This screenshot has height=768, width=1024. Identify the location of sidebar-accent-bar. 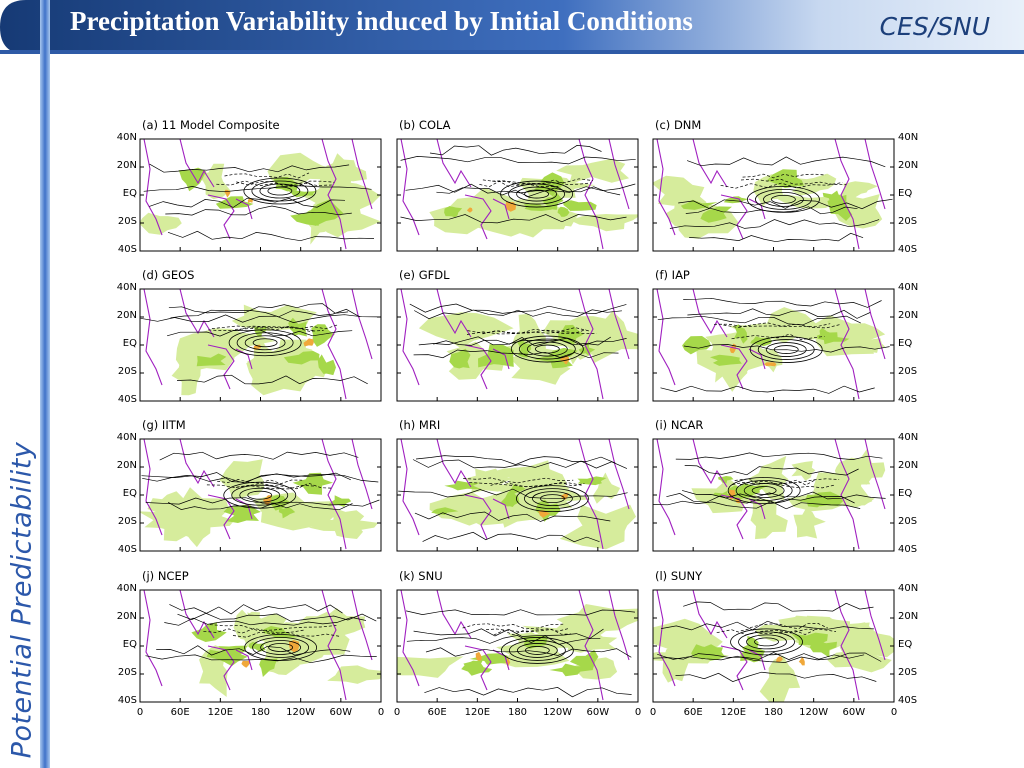
(45, 384).